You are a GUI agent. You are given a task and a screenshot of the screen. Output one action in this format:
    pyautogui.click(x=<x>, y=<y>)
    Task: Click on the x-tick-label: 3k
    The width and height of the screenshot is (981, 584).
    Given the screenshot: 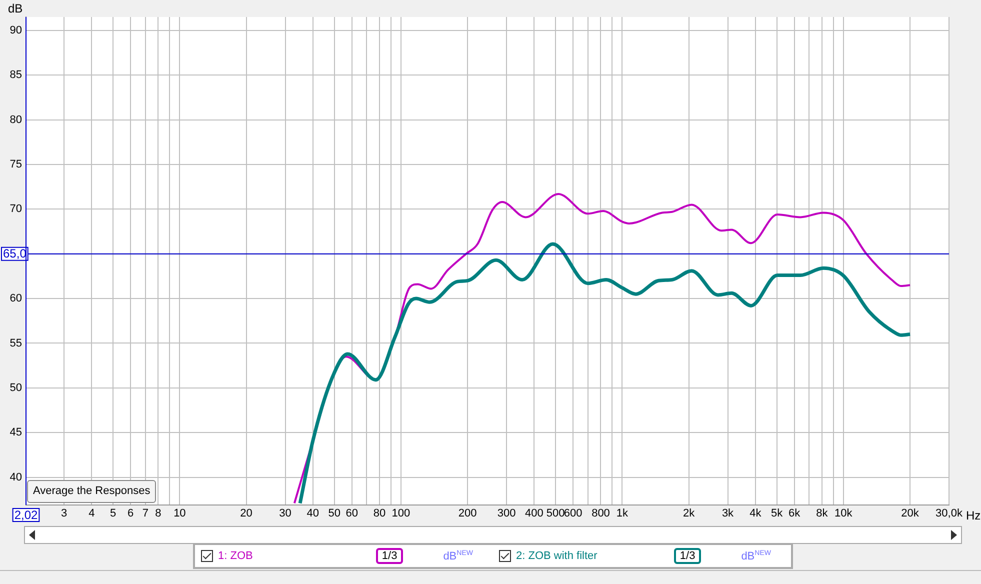 What is the action you would take?
    pyautogui.click(x=728, y=514)
    